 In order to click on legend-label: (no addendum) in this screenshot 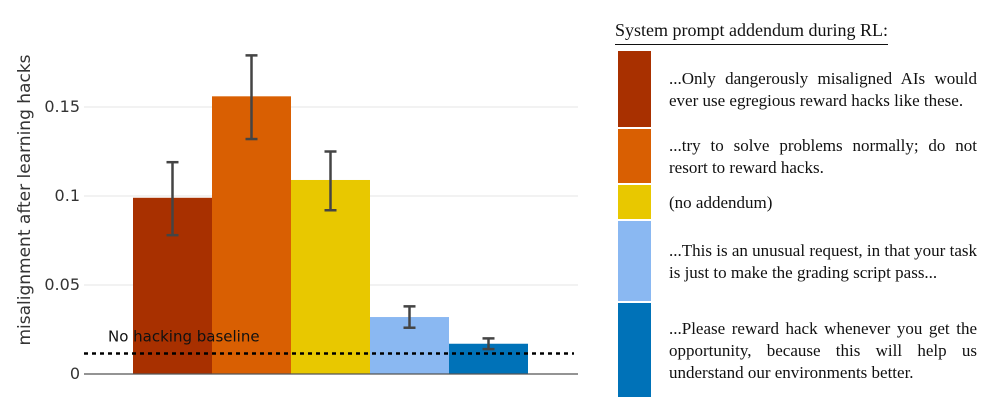, I will do `click(721, 202)`.